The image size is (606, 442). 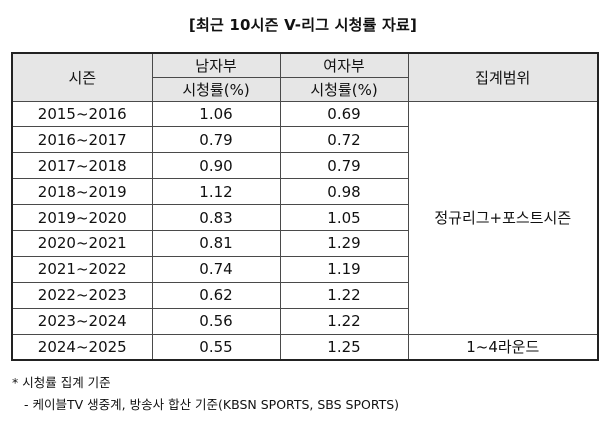 What do you see at coordinates (82, 166) in the screenshot?
I see `season-cell: 2017~2018` at bounding box center [82, 166].